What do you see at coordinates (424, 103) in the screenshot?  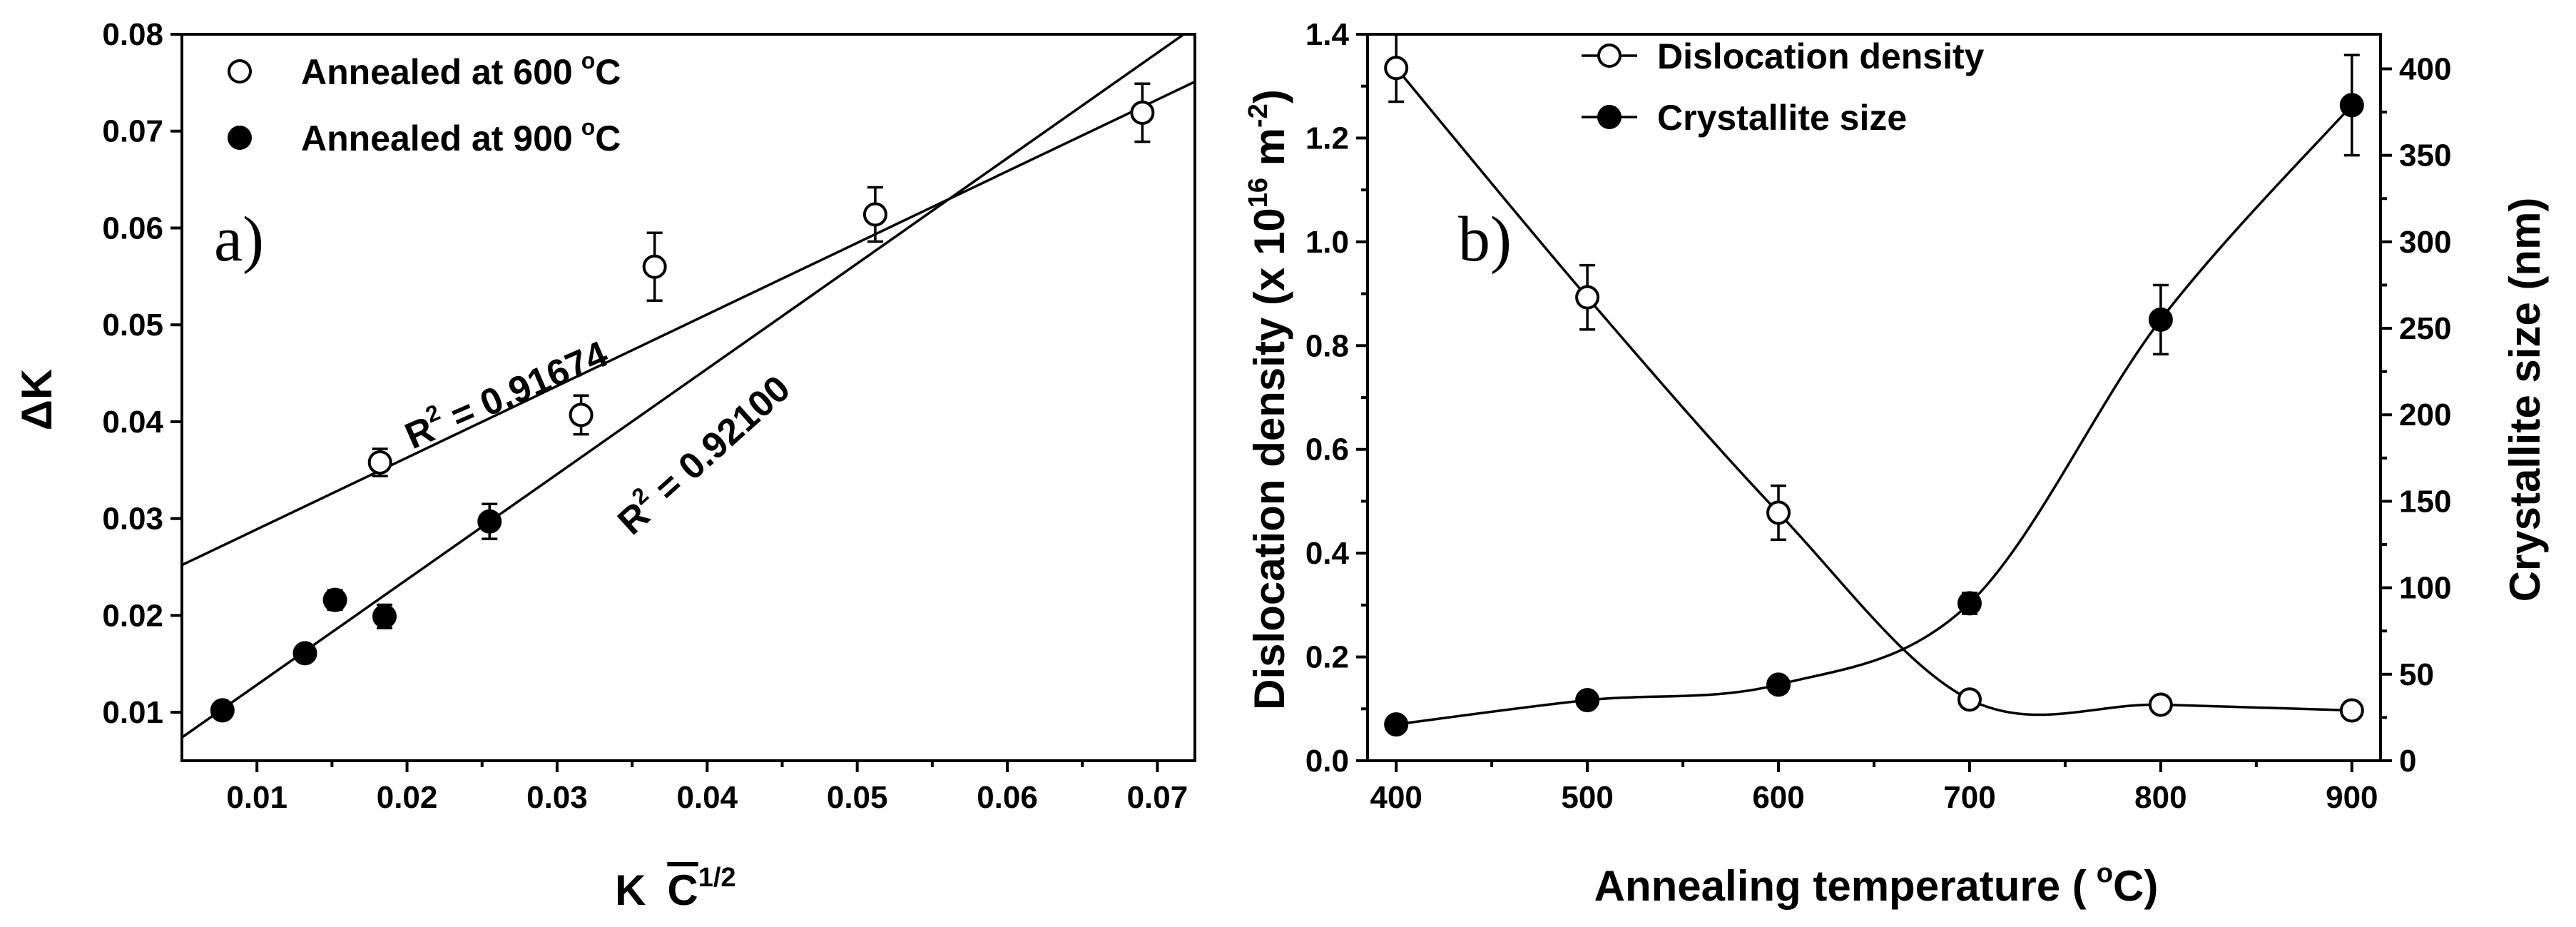 I see `panel-a-legend: Annealed at 600 oC Annealed at 900 oC` at bounding box center [424, 103].